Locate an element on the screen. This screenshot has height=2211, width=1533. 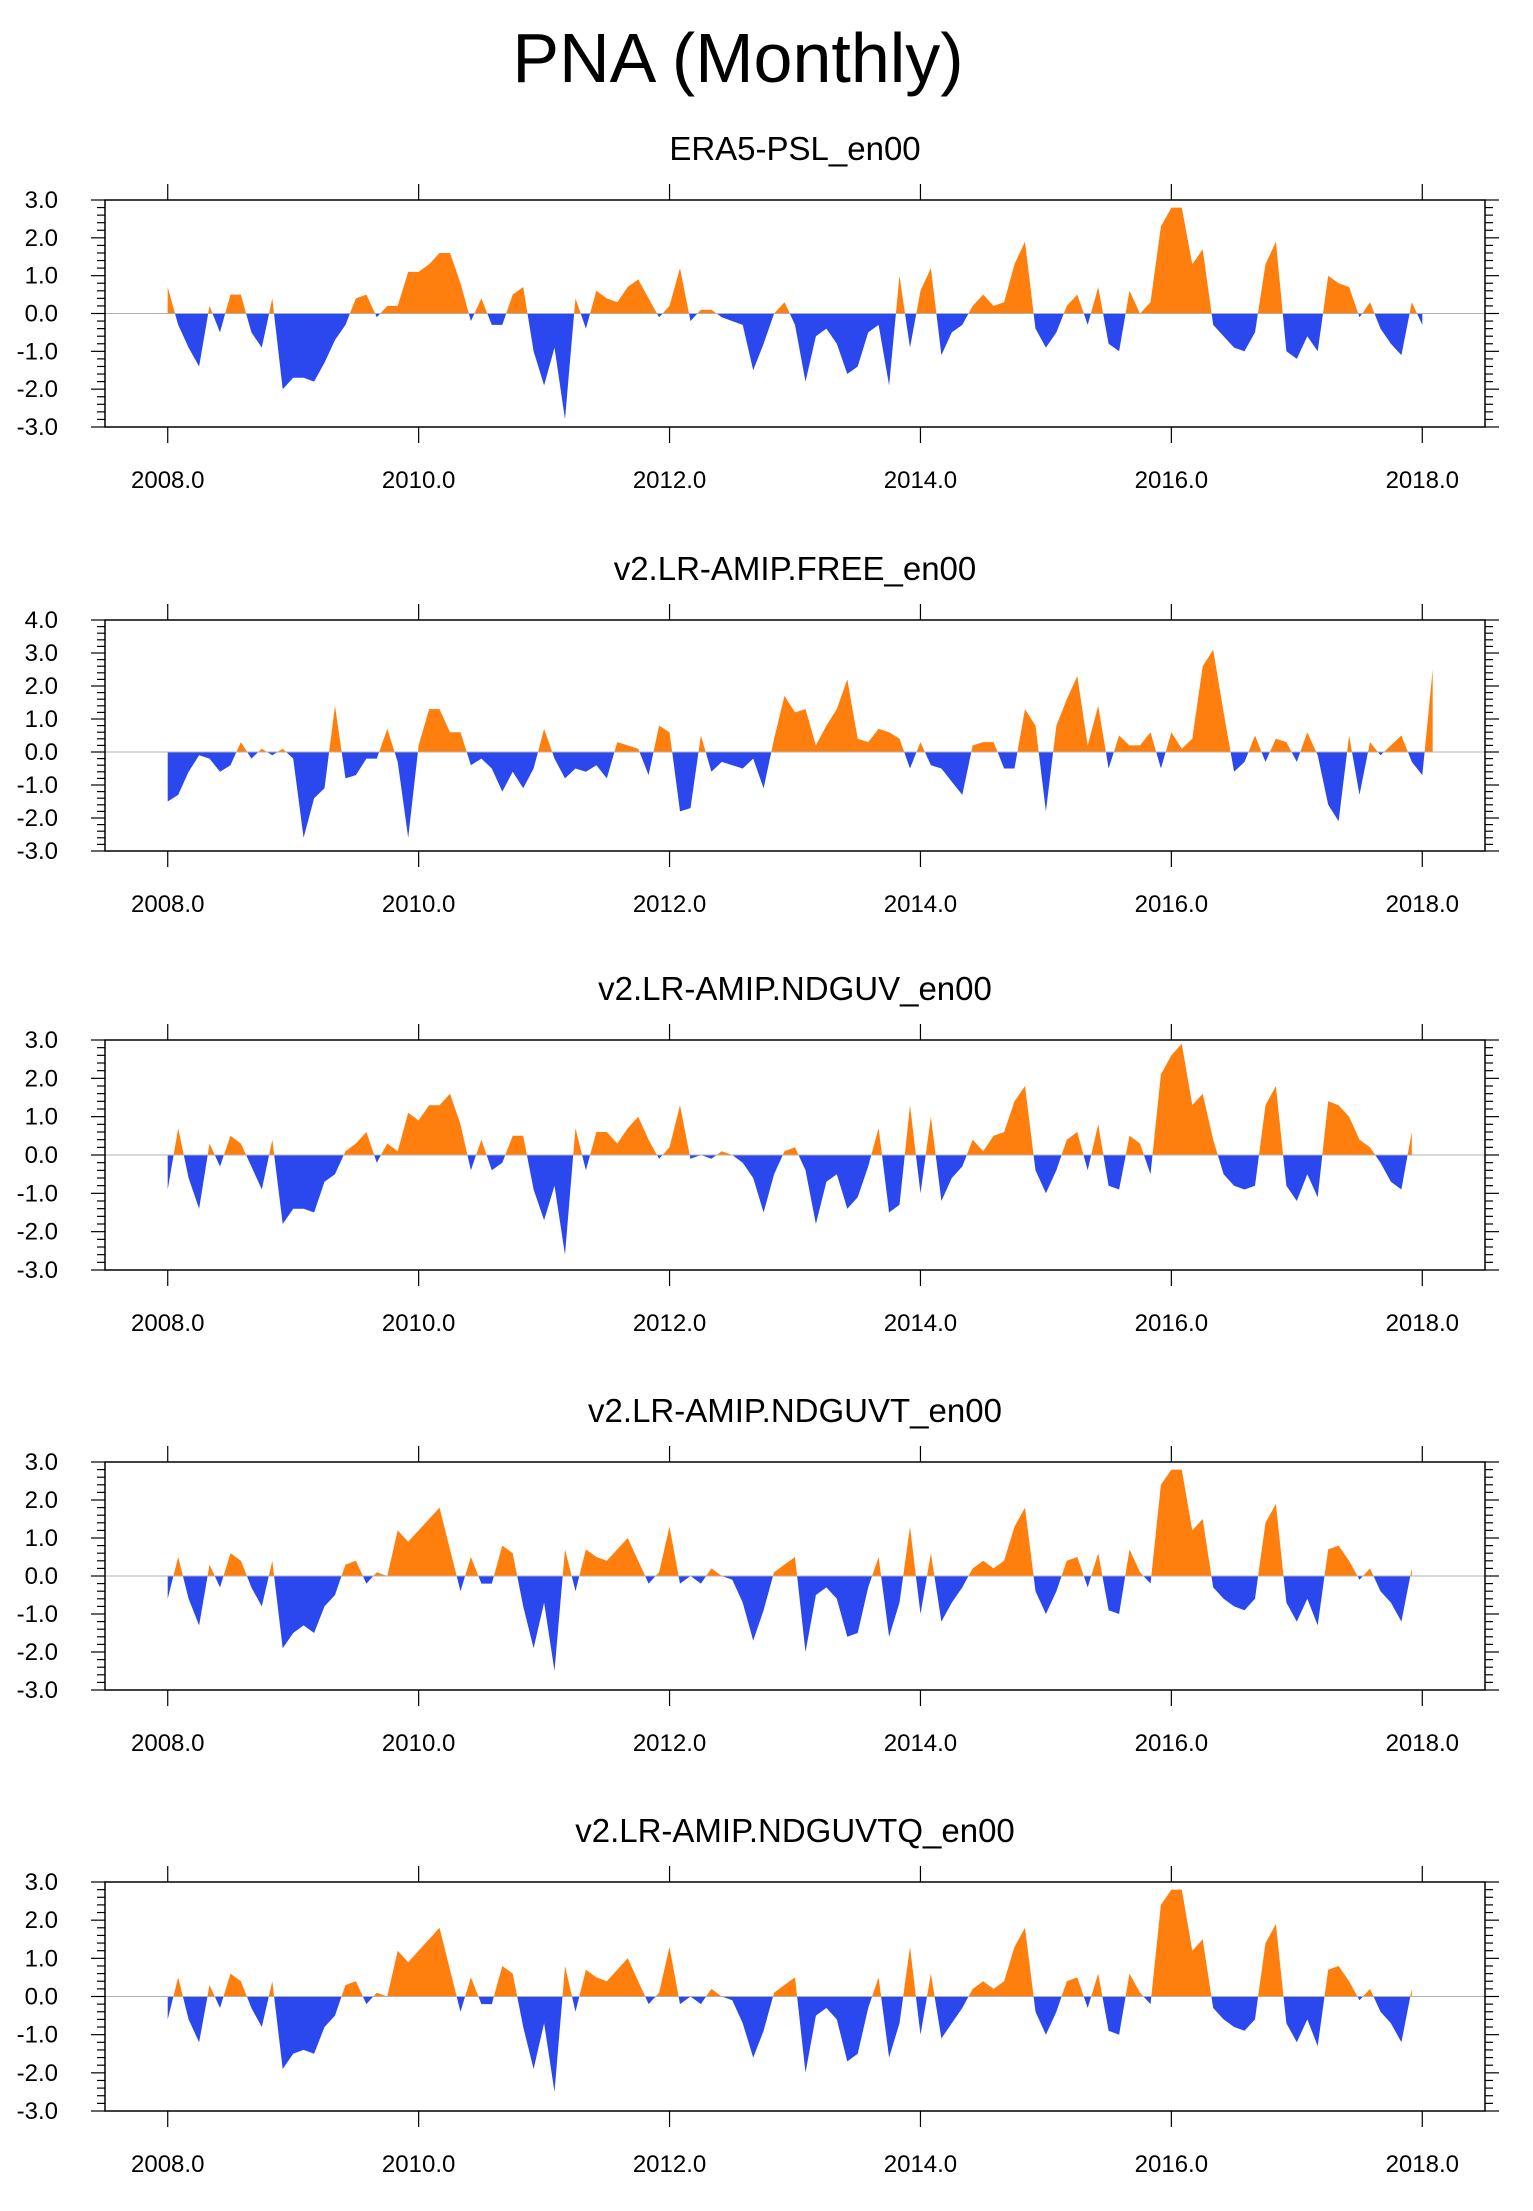
y-tick-label: -2.0 is located at coordinates (37, 818).